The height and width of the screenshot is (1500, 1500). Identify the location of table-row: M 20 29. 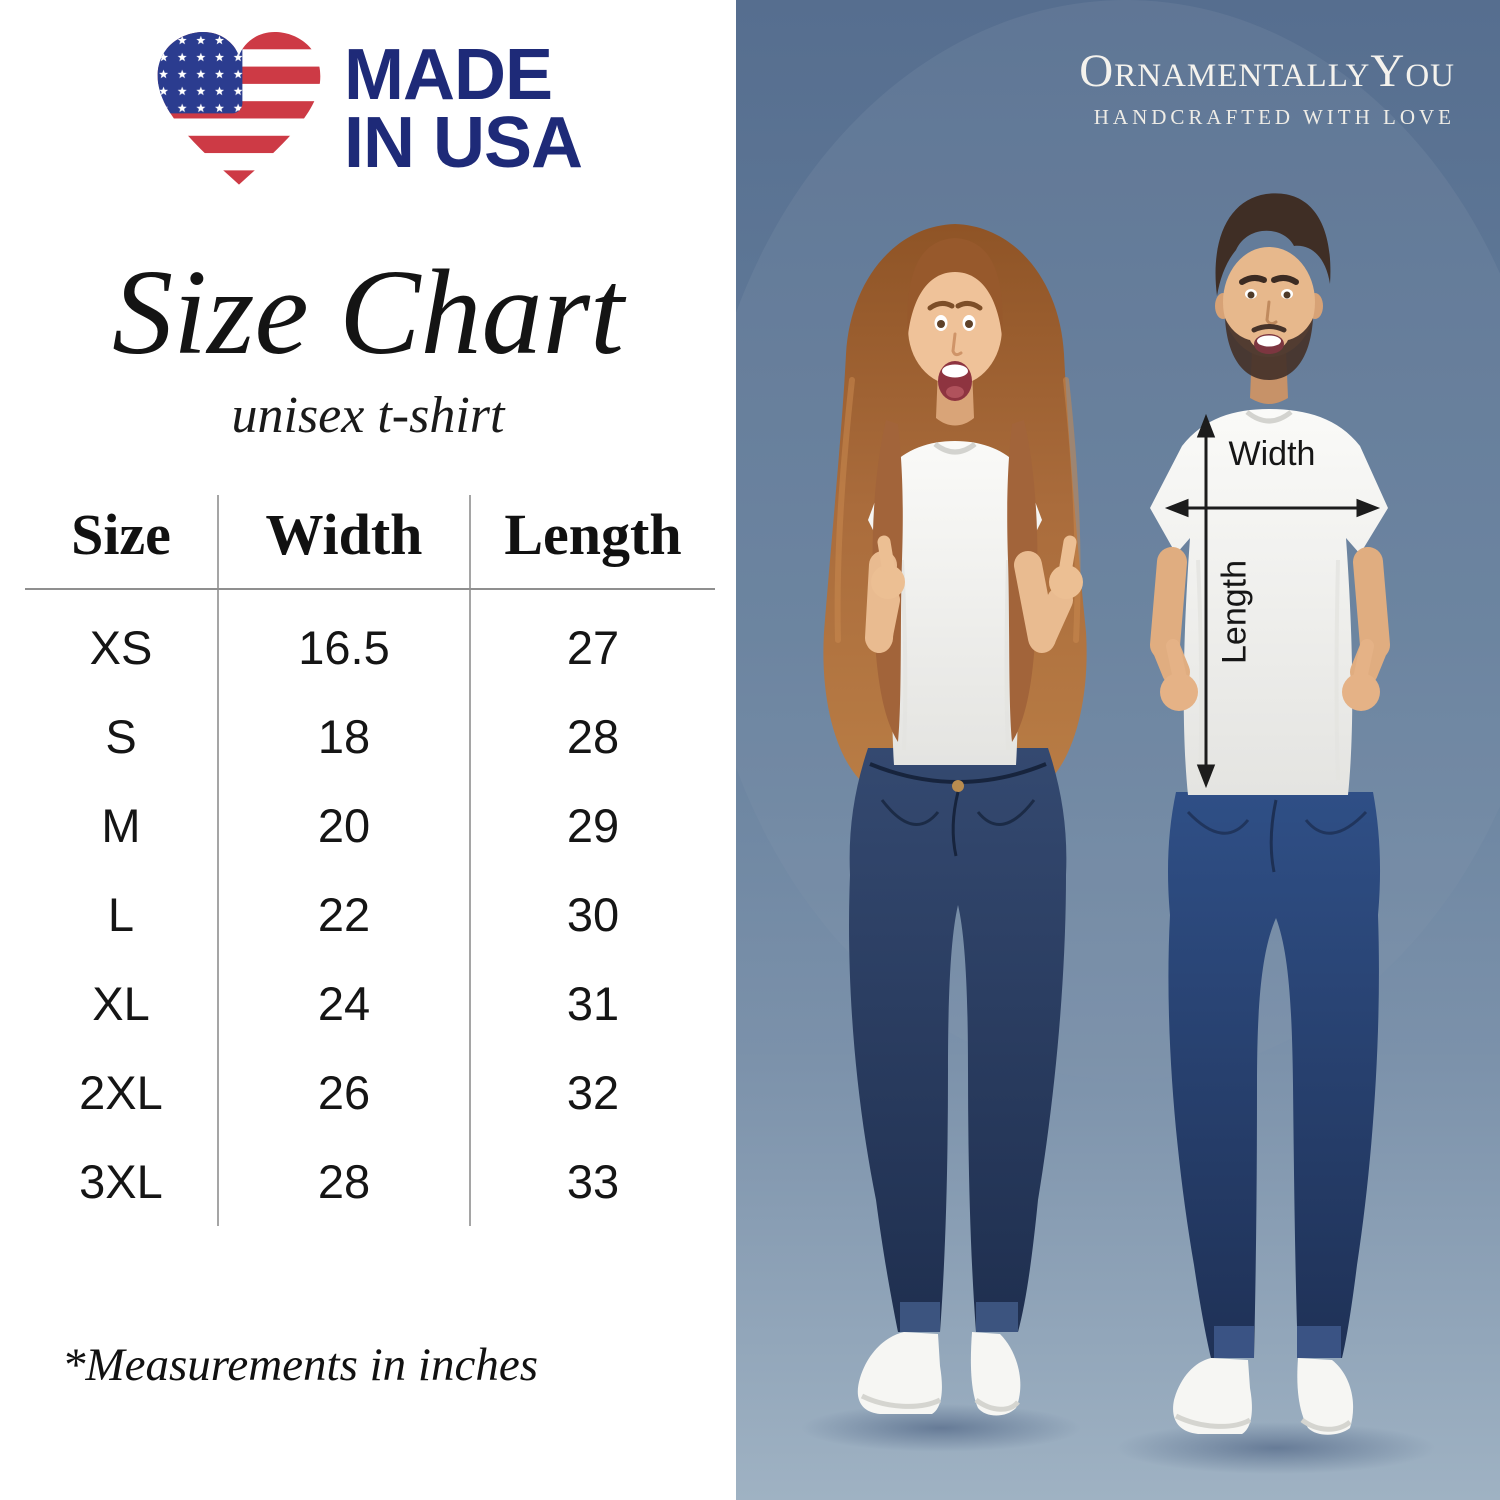
(370, 825).